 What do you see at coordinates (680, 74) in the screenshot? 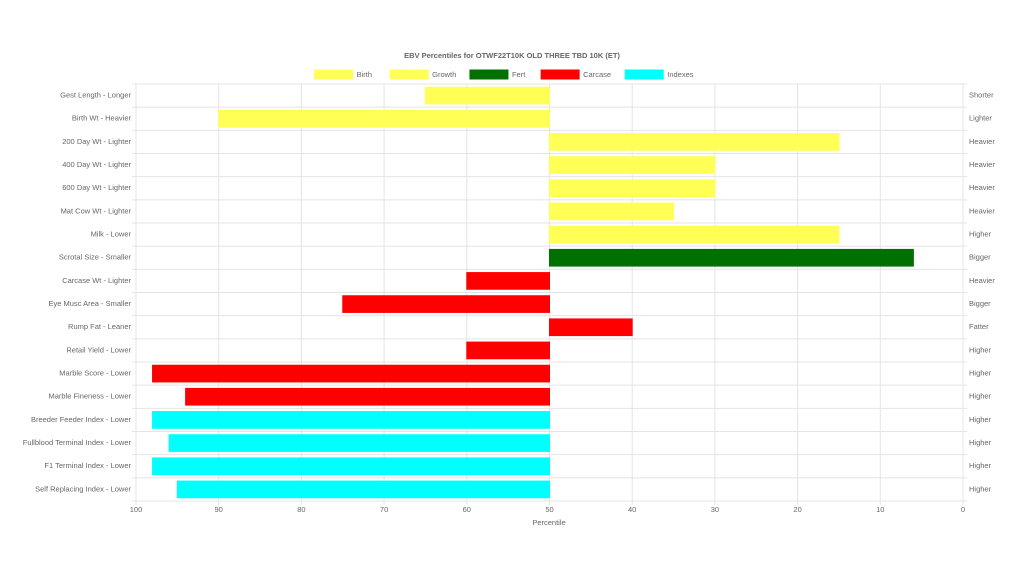
I see `legend-label: Indexes` at bounding box center [680, 74].